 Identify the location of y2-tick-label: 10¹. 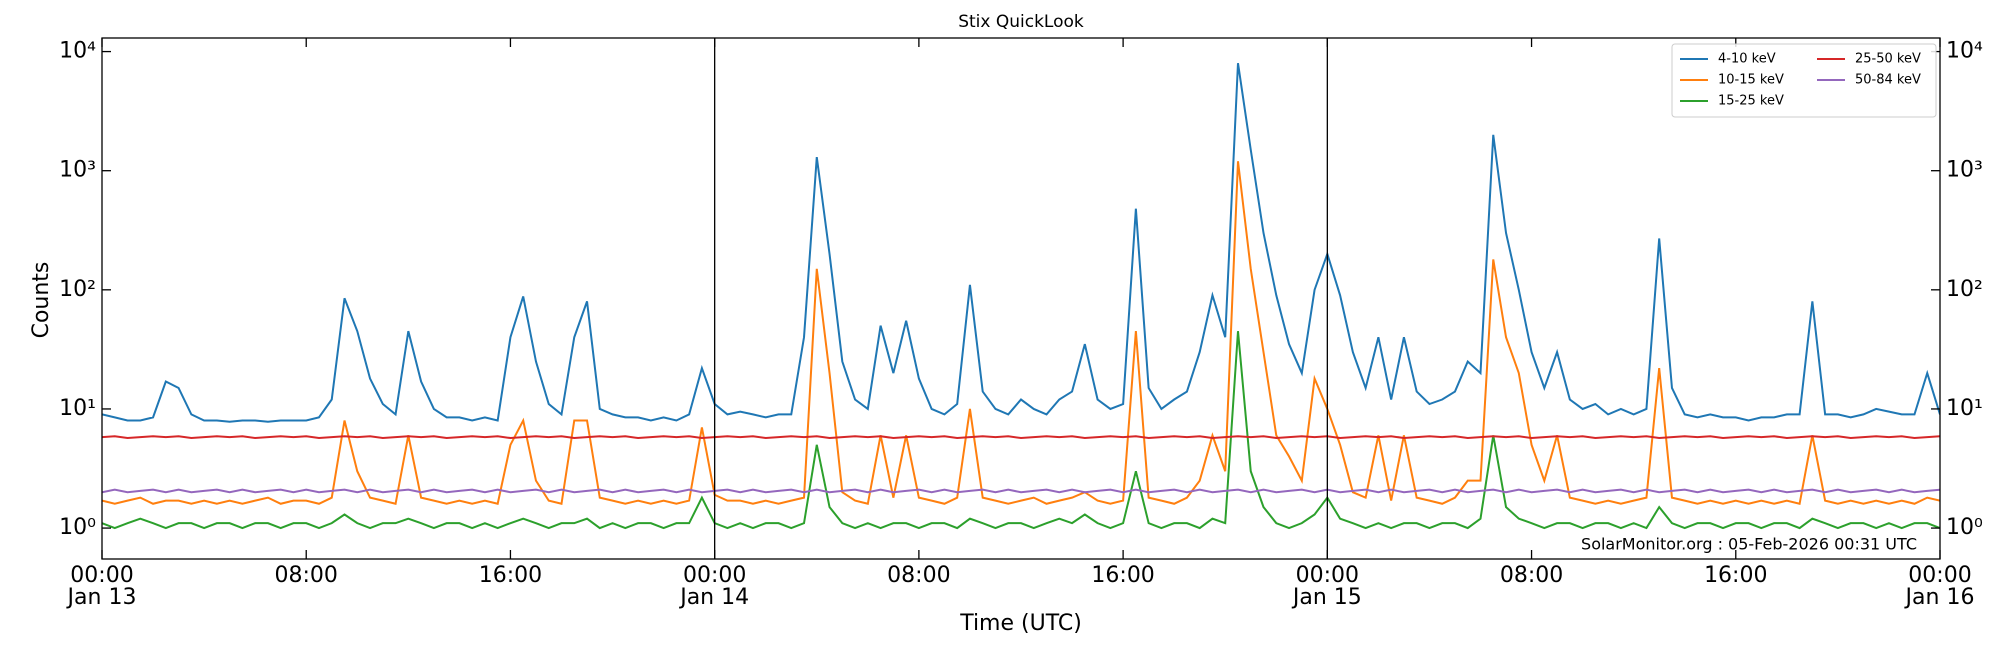
(1964, 408).